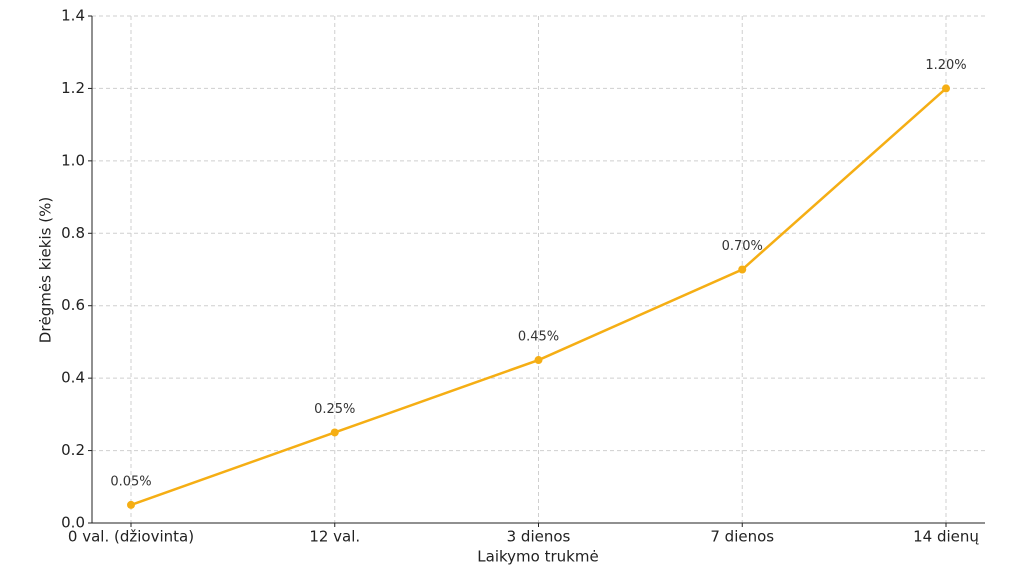 The image size is (1024, 576). What do you see at coordinates (334, 537) in the screenshot?
I see `x-tick-label: 12 val.` at bounding box center [334, 537].